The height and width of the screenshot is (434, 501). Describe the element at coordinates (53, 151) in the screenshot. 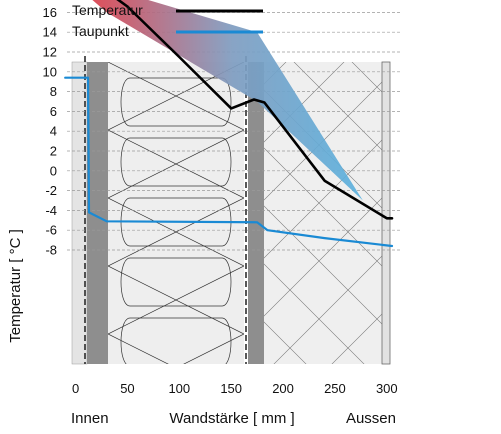

I see `y-tick-label-2: 2` at that location.